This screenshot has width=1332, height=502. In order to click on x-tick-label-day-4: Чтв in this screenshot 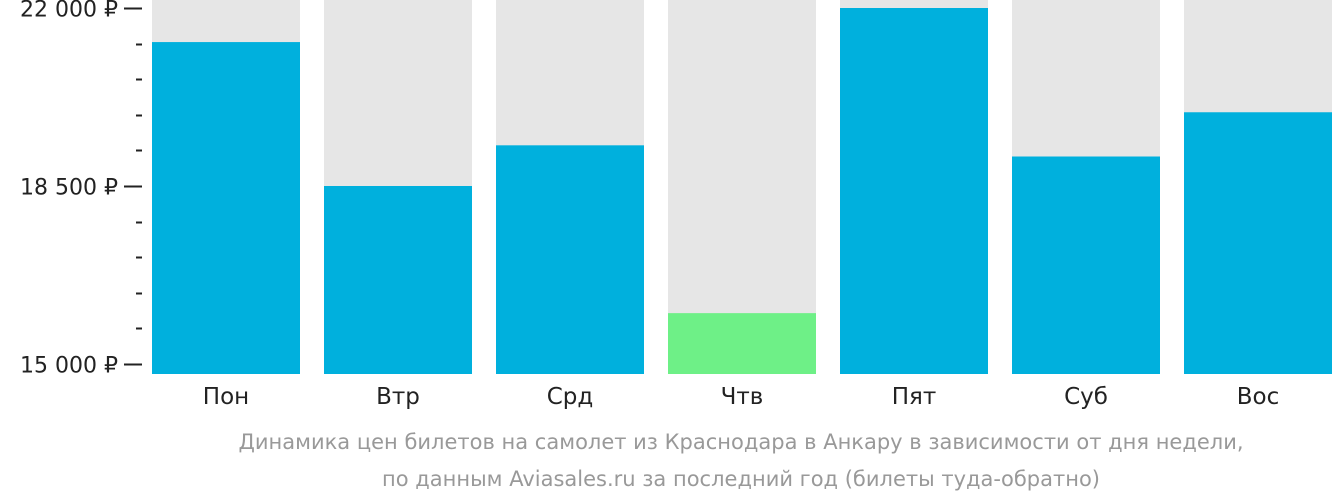, I will do `click(742, 397)`.